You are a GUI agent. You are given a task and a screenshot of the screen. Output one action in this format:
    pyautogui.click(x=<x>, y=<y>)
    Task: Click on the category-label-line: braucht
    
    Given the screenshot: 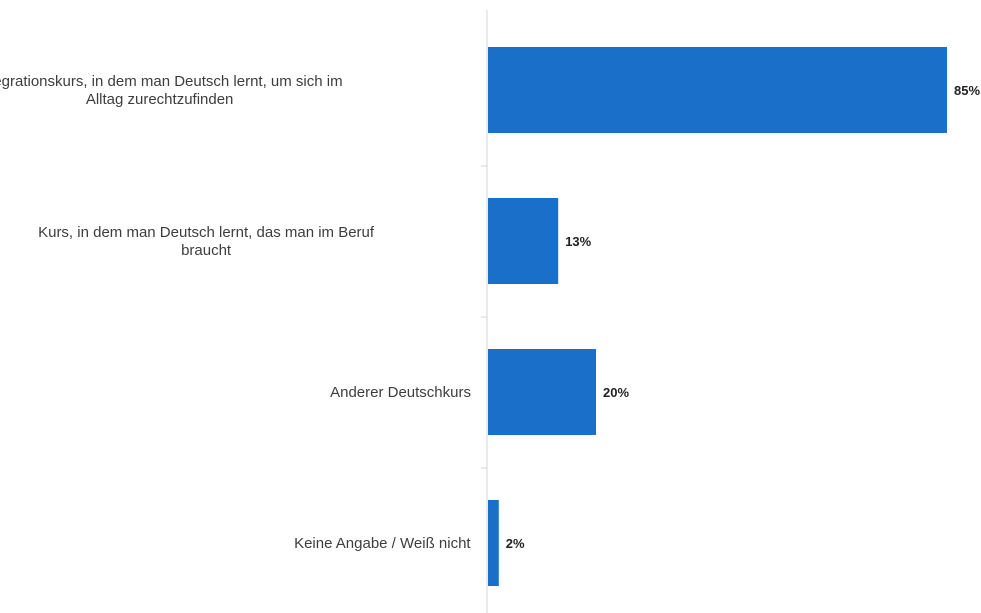 What is the action you would take?
    pyautogui.click(x=206, y=250)
    